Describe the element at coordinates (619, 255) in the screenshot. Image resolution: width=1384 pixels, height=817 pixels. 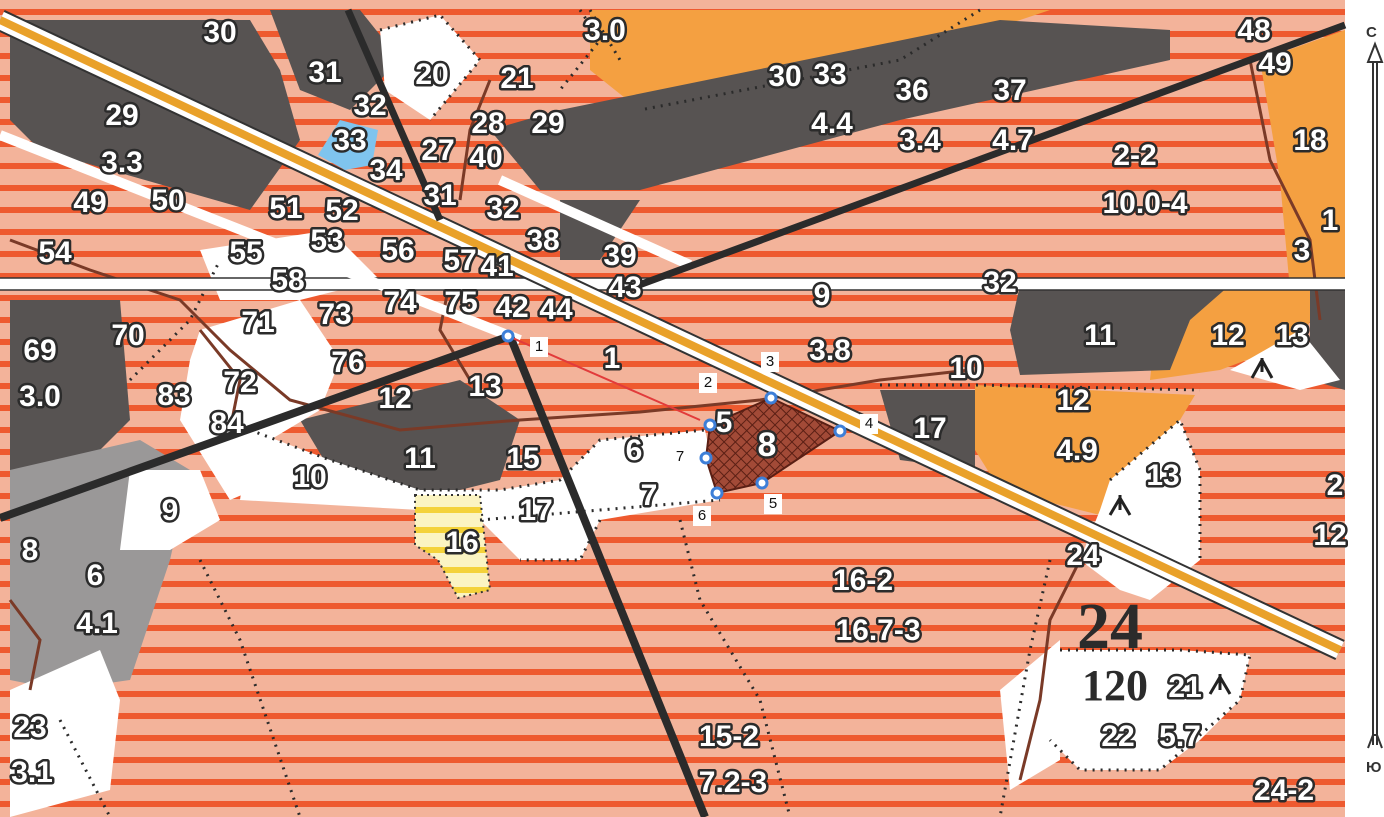
I see `stand-label: 39` at that location.